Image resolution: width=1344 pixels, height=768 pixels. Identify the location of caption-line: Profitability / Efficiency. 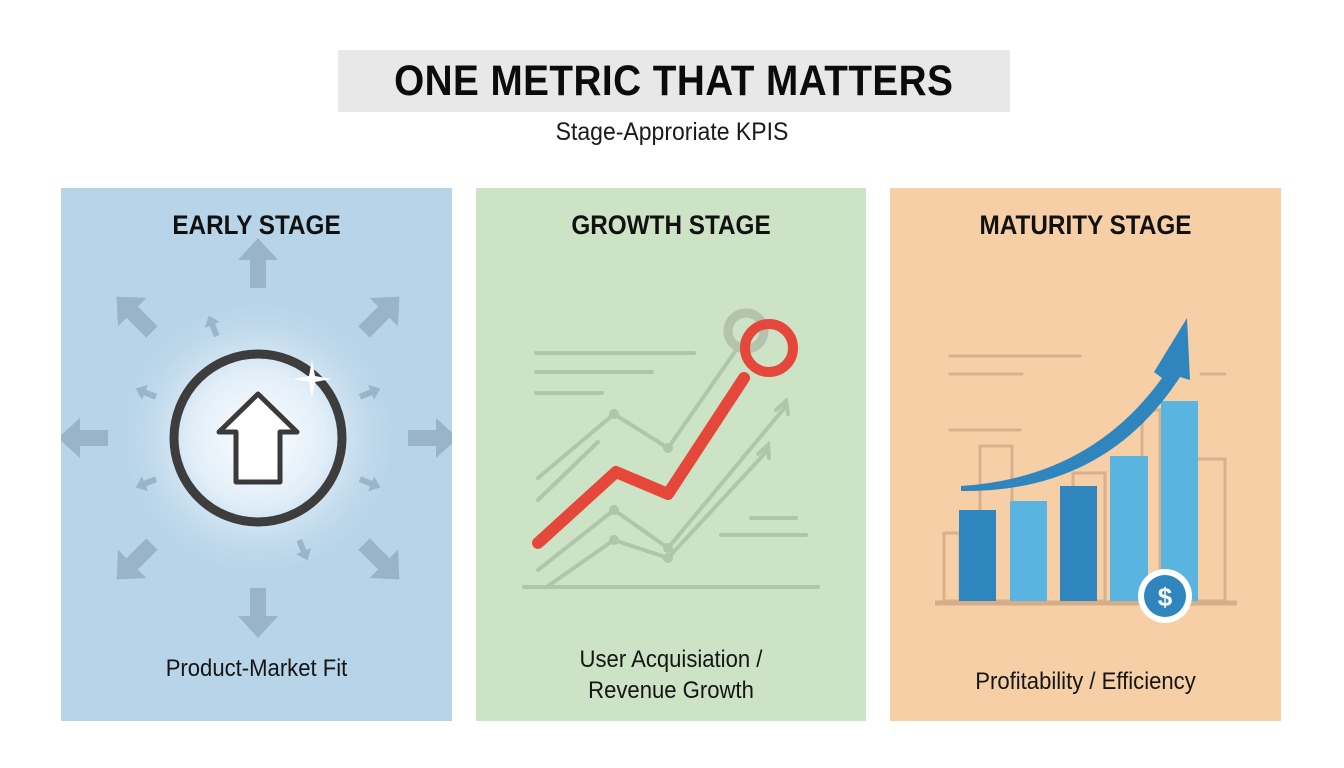
(1085, 681).